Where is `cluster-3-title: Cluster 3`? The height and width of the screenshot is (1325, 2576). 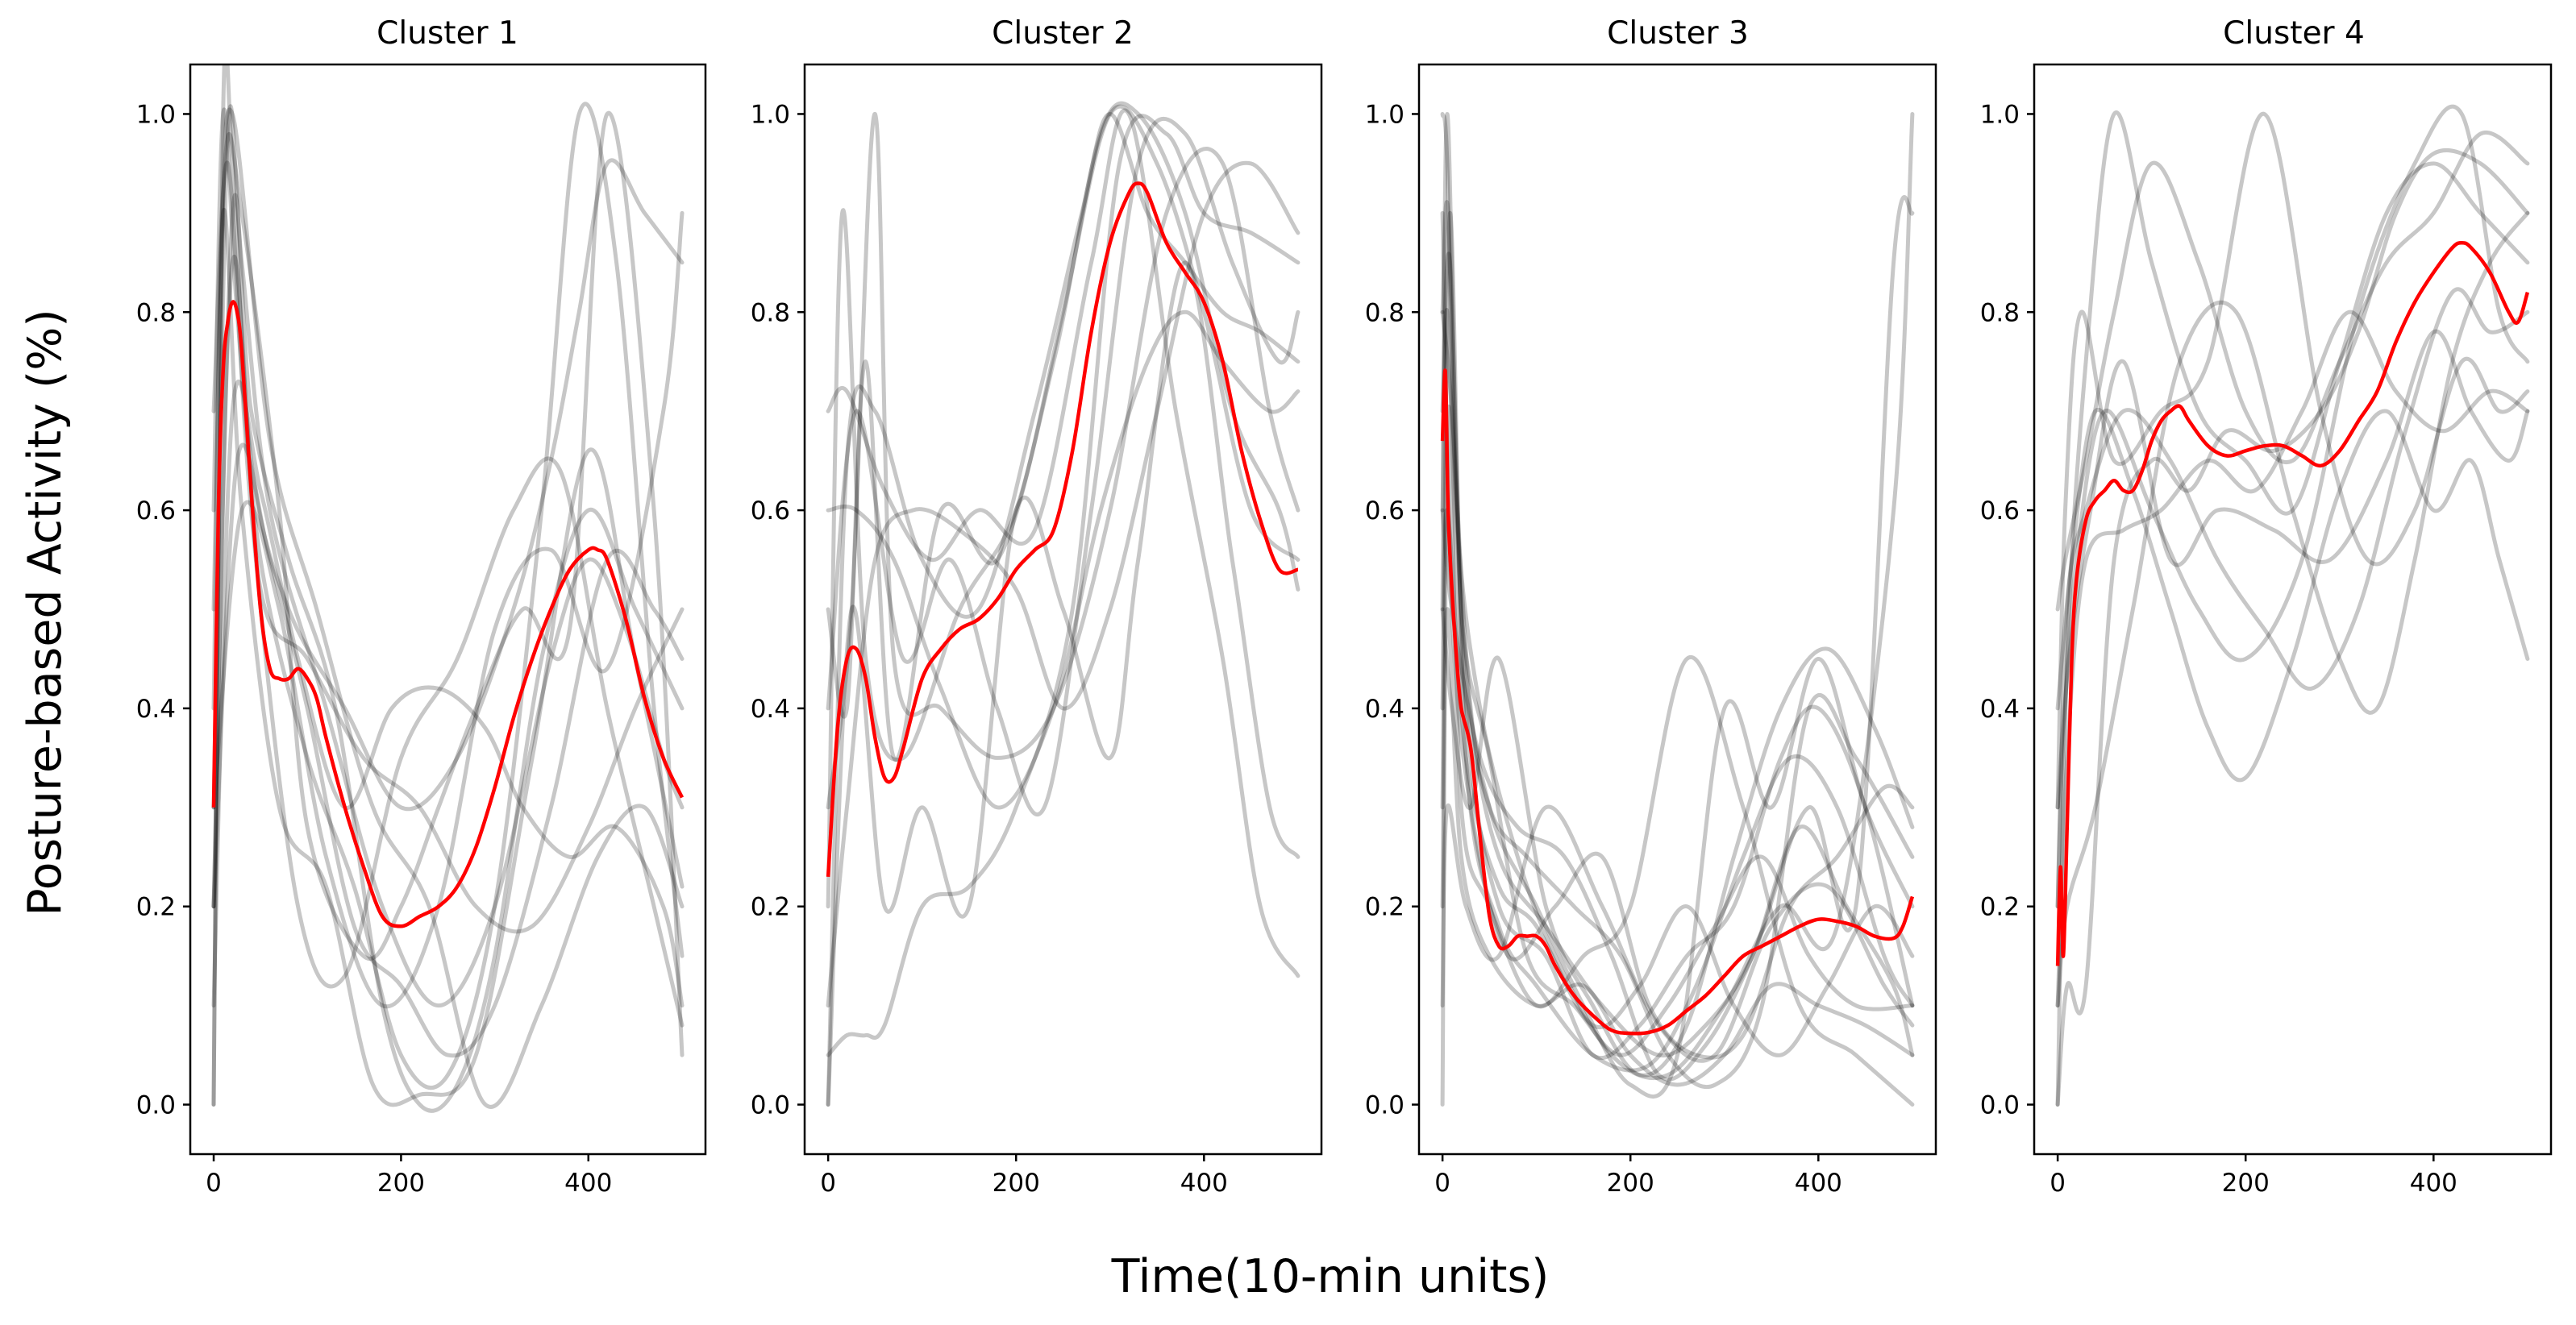 cluster-3-title: Cluster 3 is located at coordinates (1678, 34).